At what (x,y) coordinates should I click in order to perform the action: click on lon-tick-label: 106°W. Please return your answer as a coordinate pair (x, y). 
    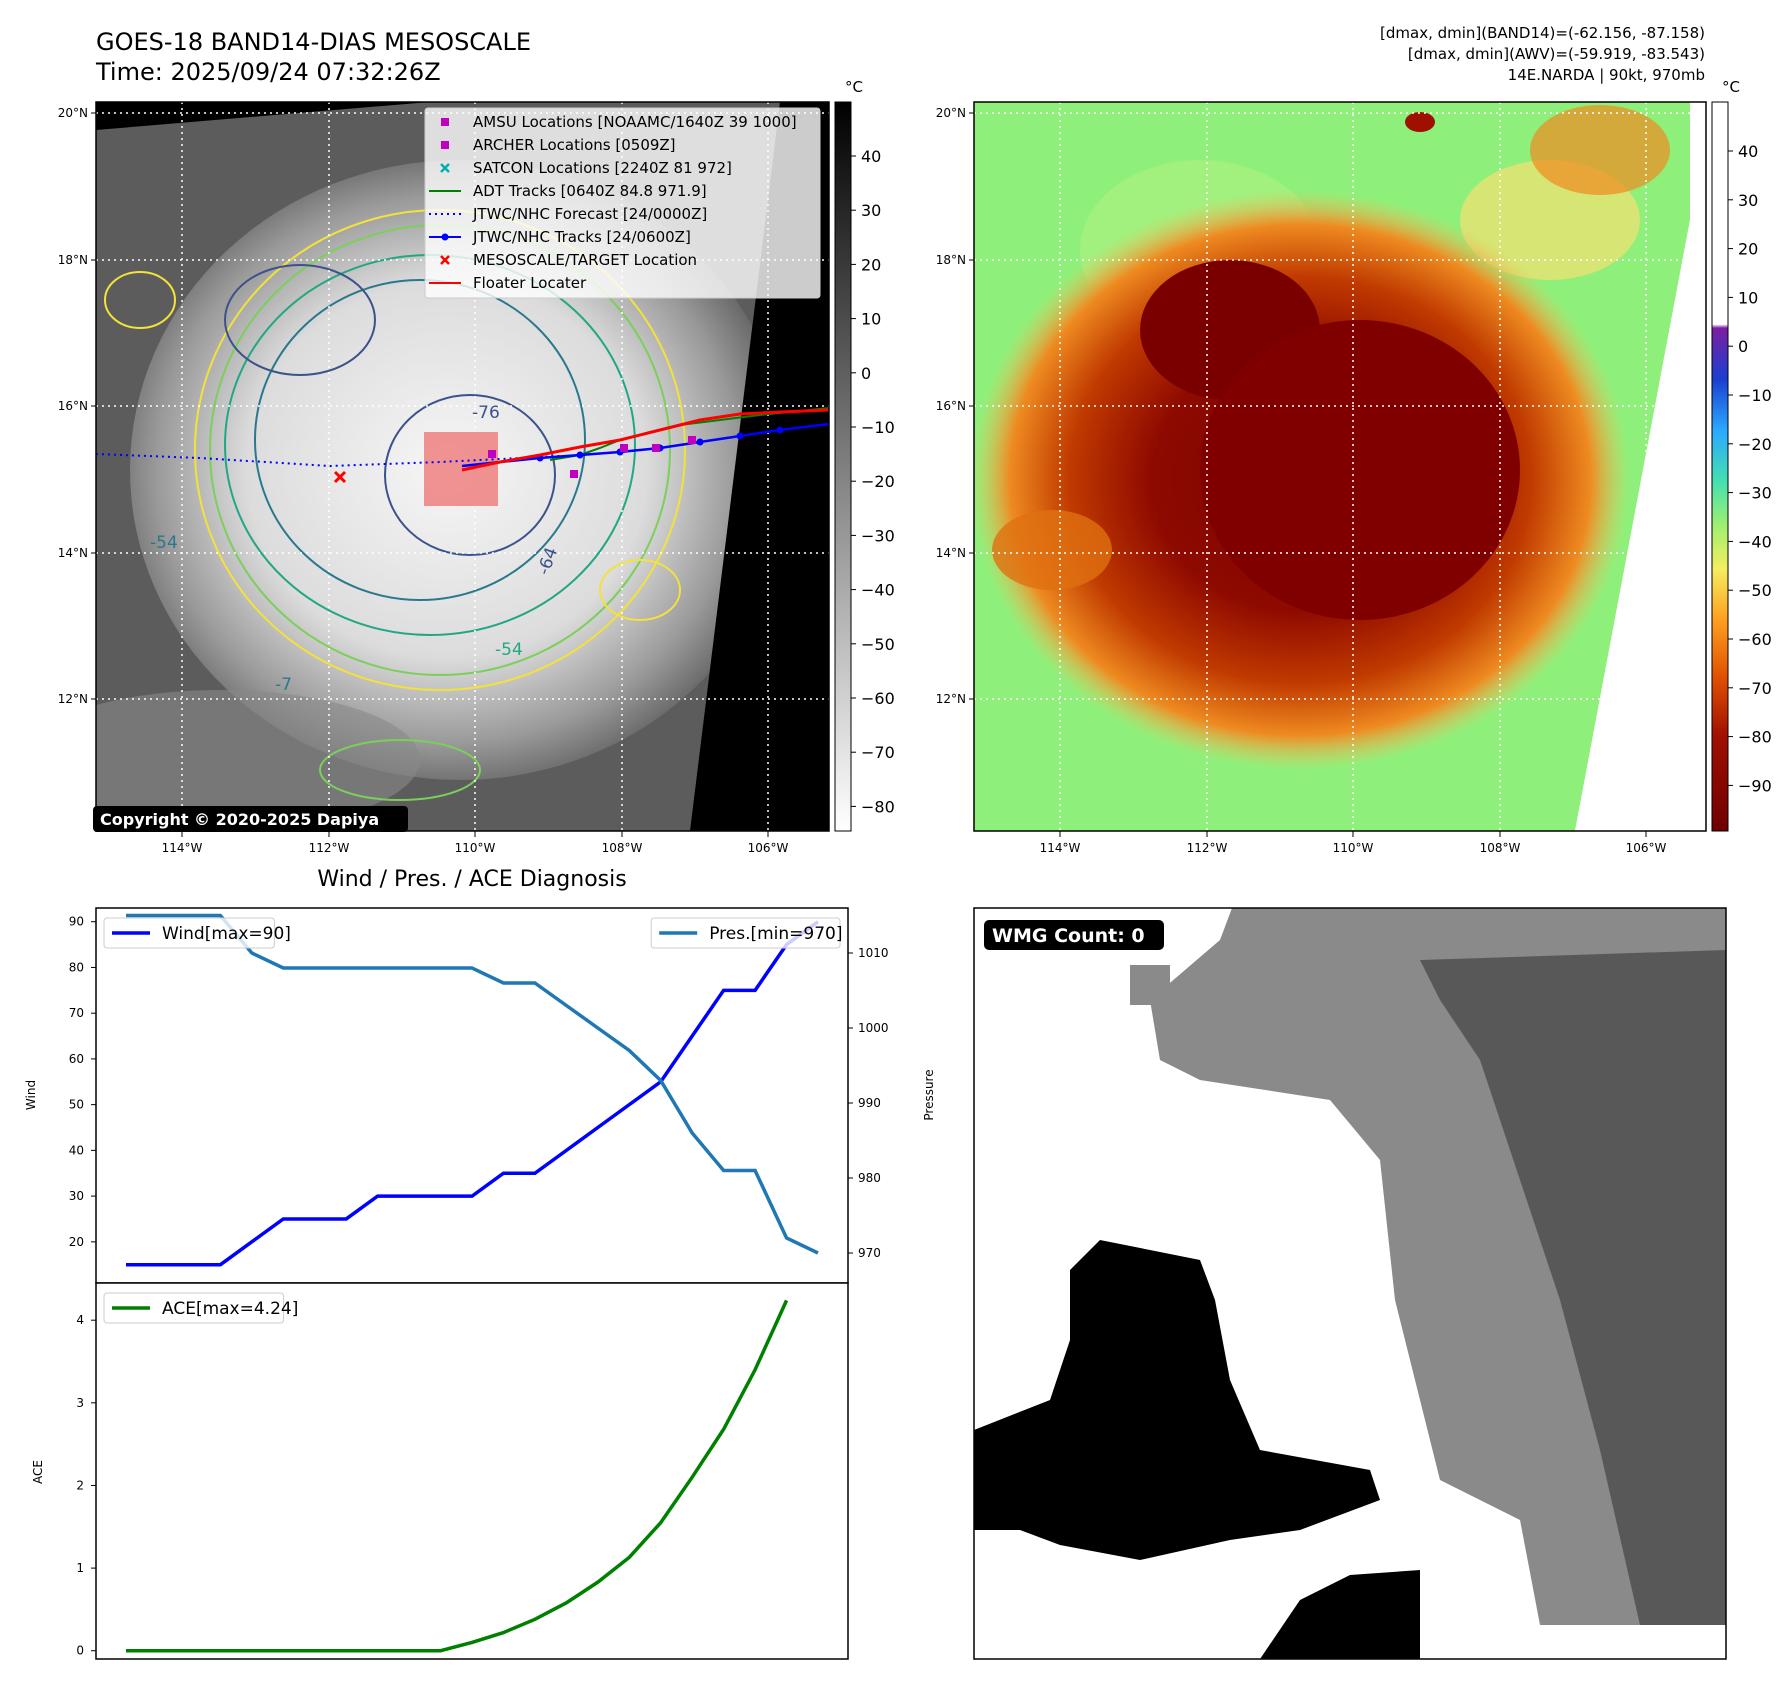
    Looking at the image, I should click on (768, 848).